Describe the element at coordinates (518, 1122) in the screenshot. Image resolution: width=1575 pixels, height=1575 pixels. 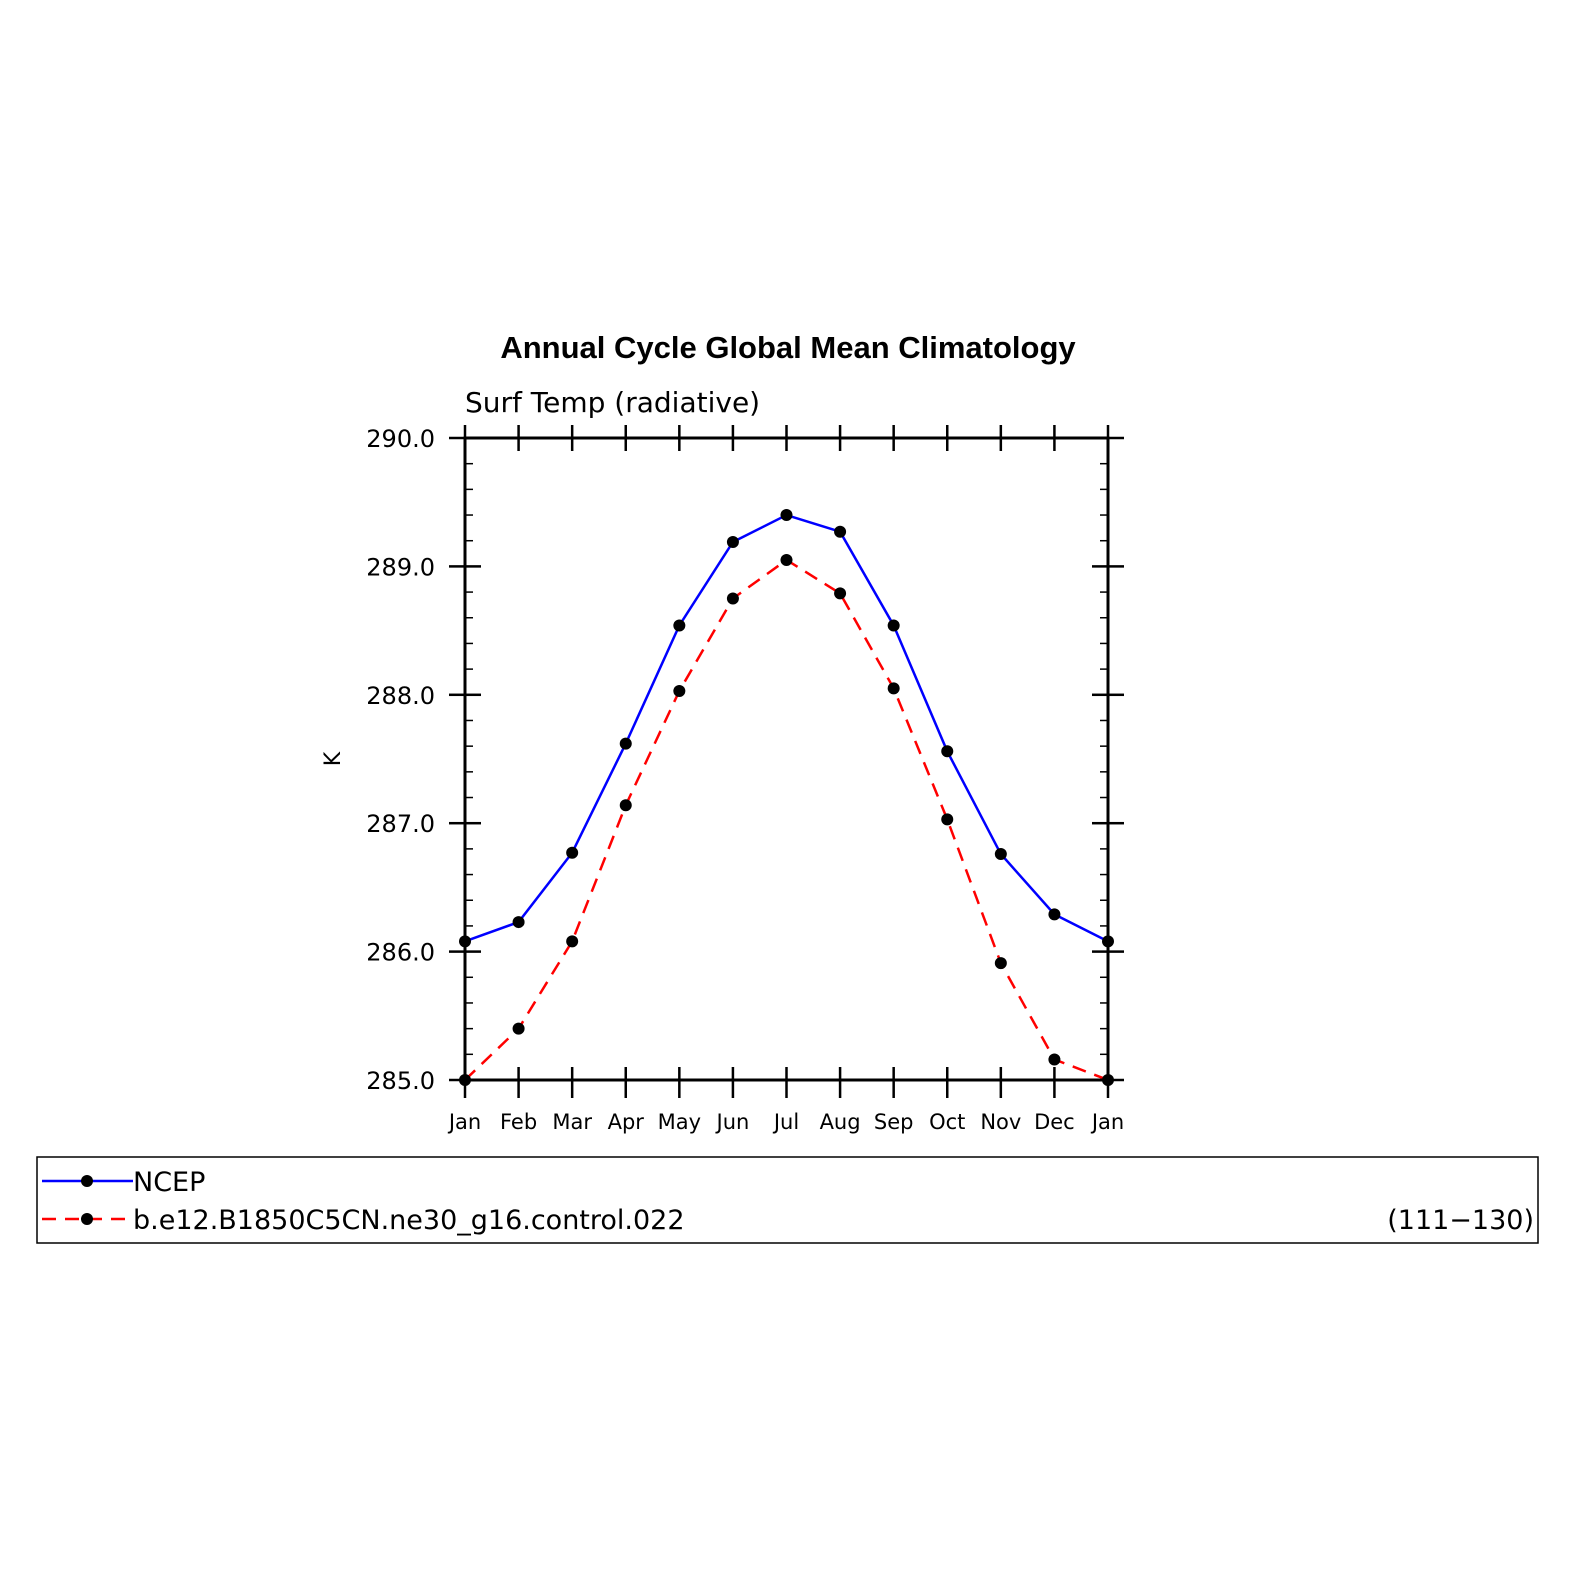
I see `x-tick-label: Feb` at that location.